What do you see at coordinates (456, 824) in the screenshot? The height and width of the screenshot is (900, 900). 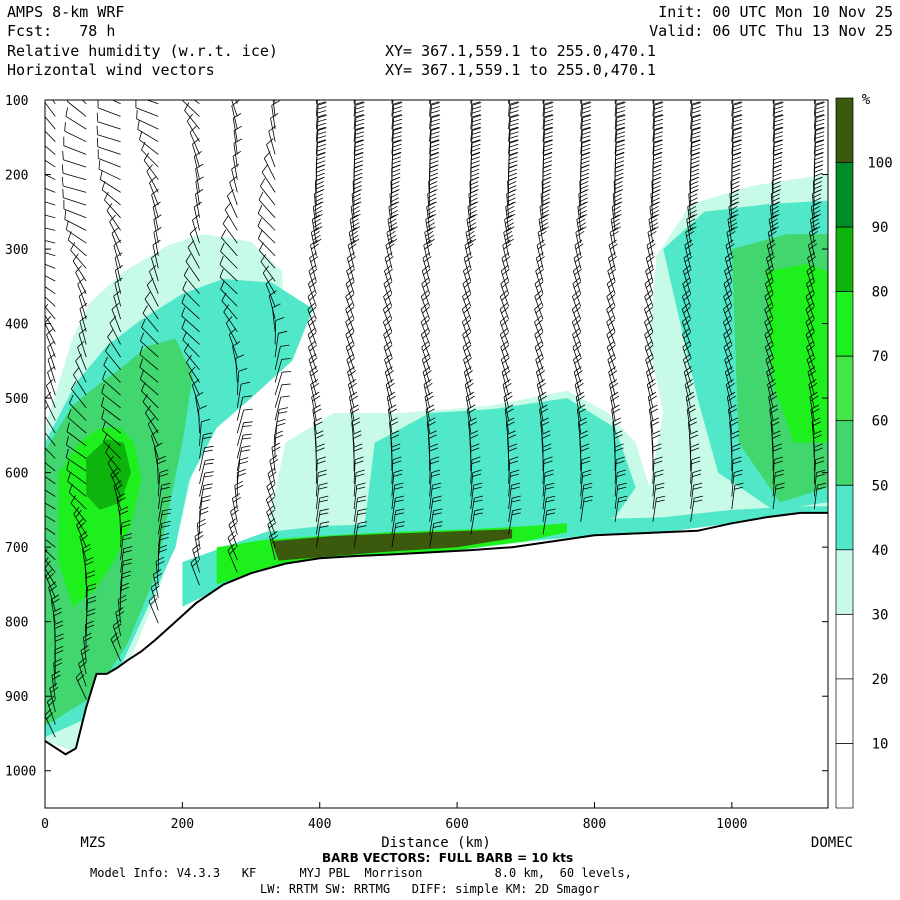 I see `x-tick-label: 600` at bounding box center [456, 824].